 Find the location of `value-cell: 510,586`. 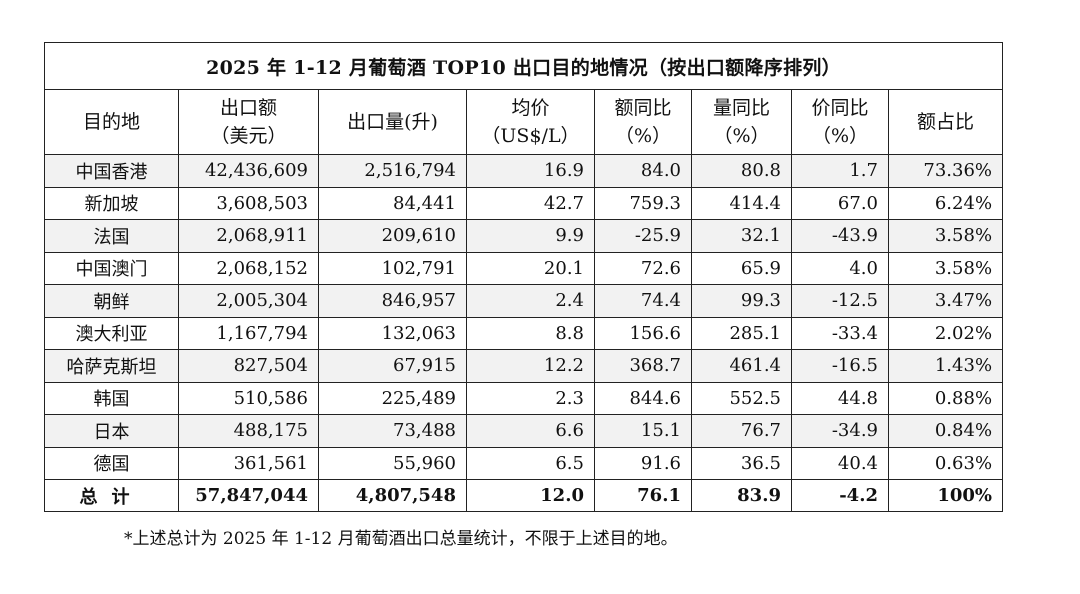

value-cell: 510,586 is located at coordinates (248, 398).